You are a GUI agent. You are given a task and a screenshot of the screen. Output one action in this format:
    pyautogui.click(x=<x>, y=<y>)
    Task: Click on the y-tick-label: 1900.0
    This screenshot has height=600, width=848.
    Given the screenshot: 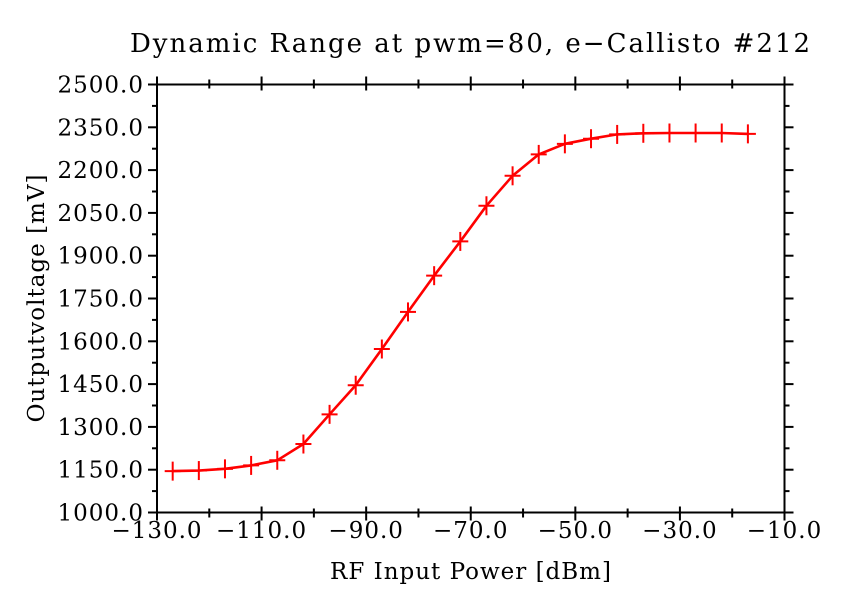 What is the action you would take?
    pyautogui.click(x=101, y=257)
    